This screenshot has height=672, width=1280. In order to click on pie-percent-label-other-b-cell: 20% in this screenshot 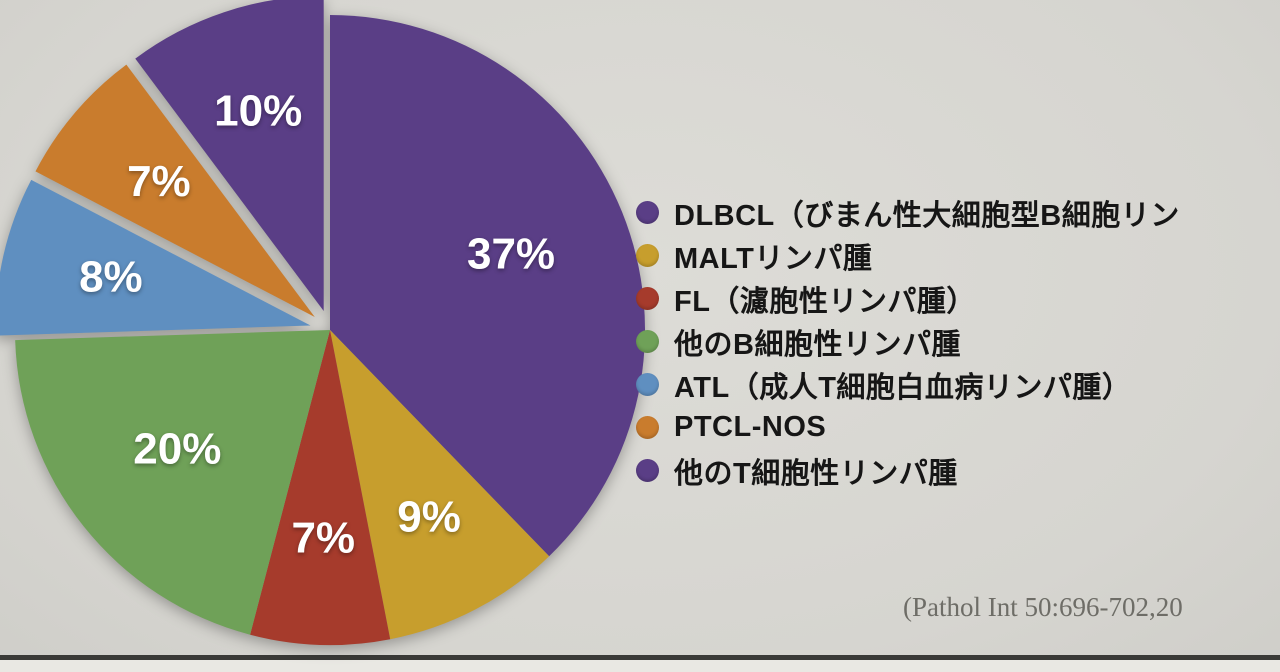, I will do `click(177, 448)`.